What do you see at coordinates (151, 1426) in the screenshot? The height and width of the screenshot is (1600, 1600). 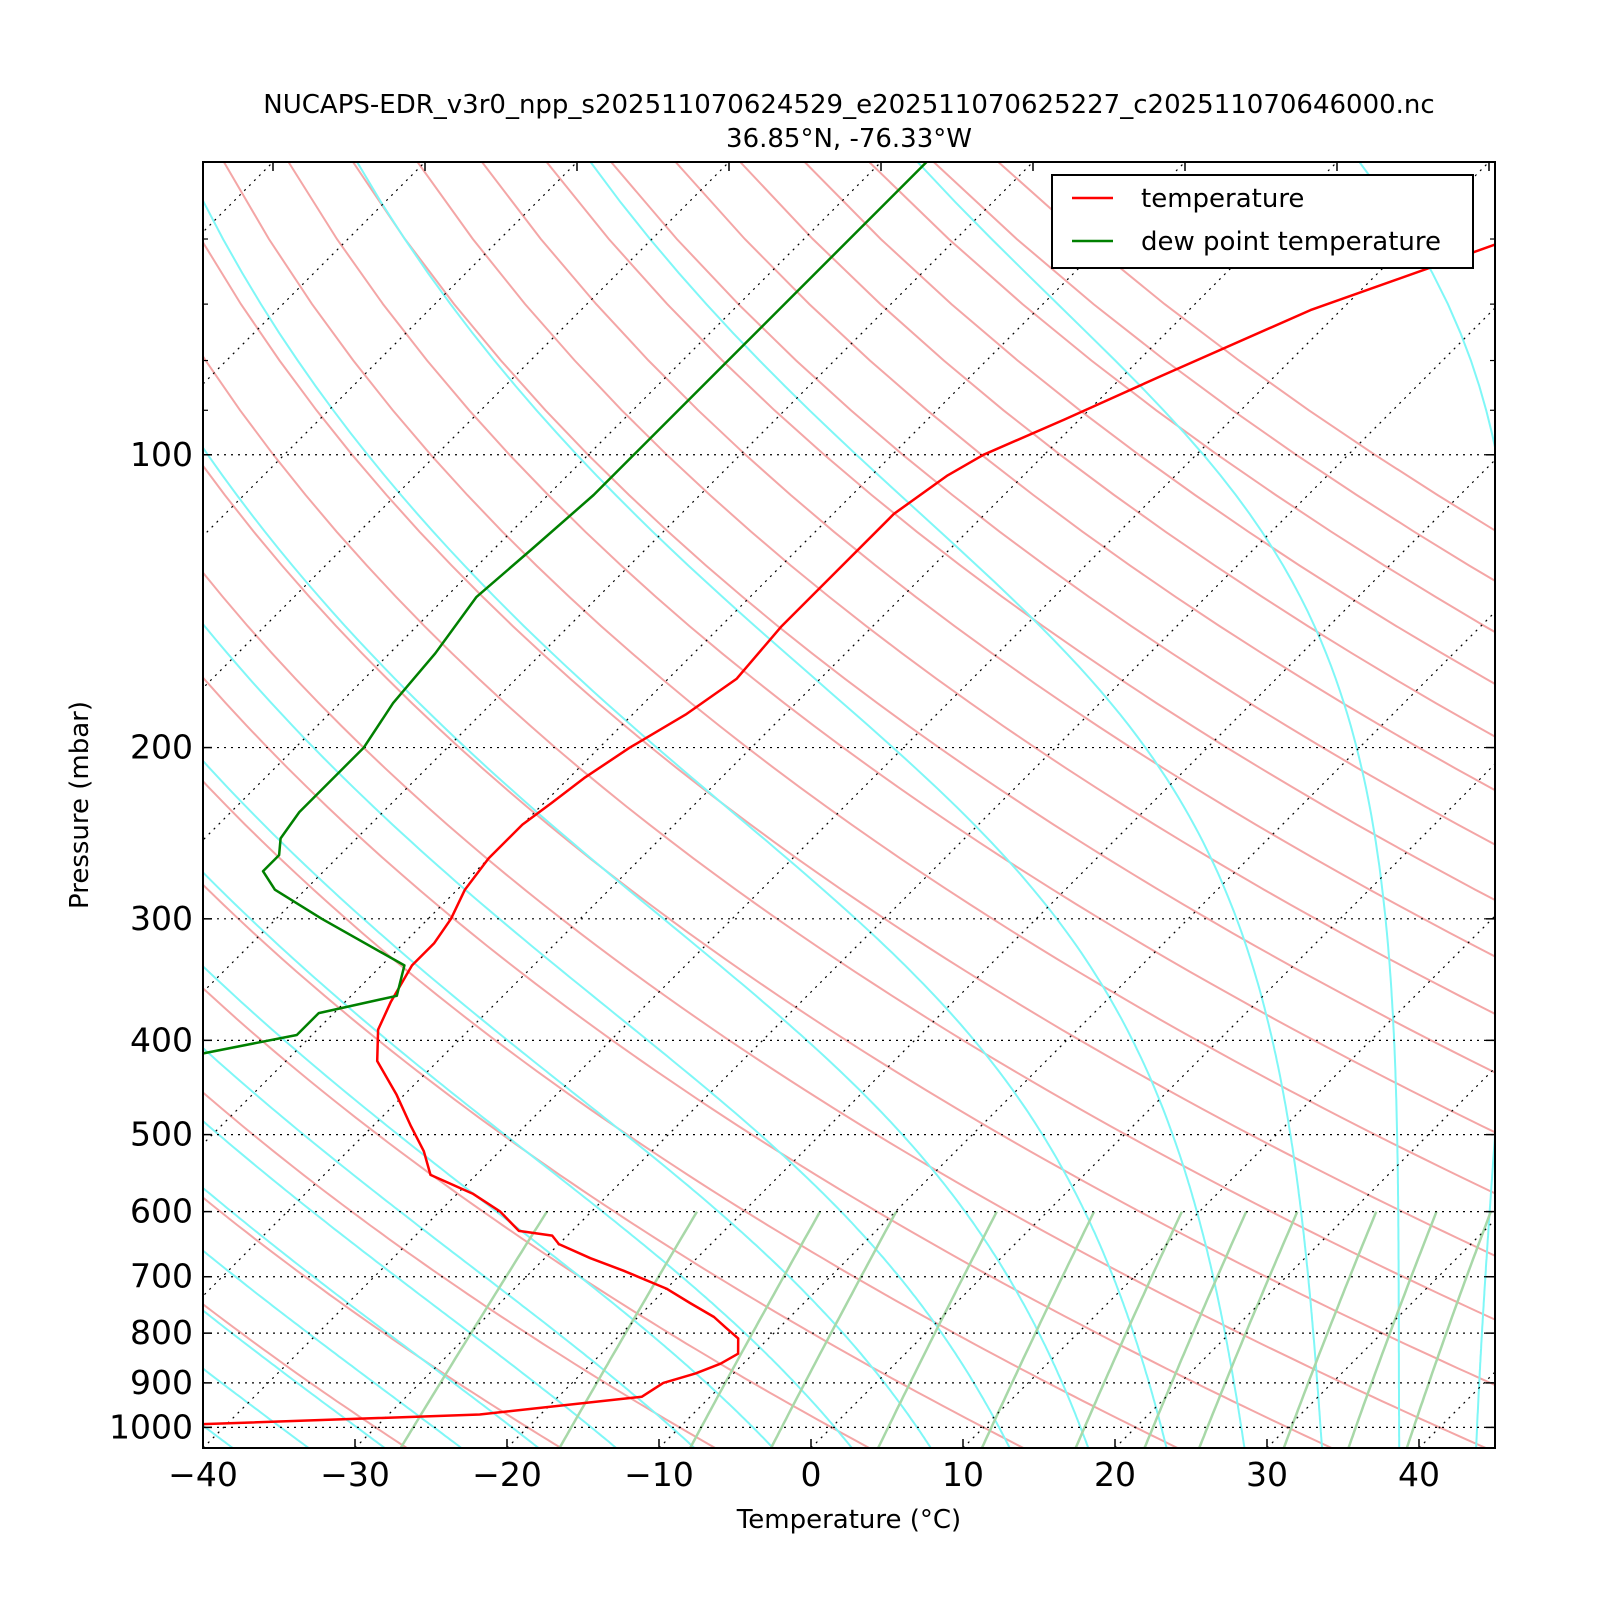 I see `y-tick-label: 1000` at bounding box center [151, 1426].